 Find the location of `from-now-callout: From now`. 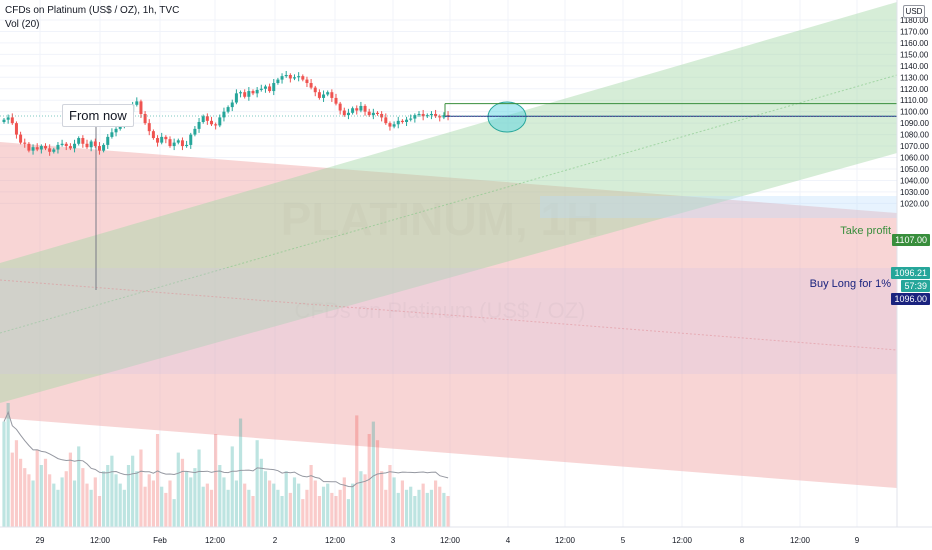

from-now-callout: From now is located at coordinates (98, 115).